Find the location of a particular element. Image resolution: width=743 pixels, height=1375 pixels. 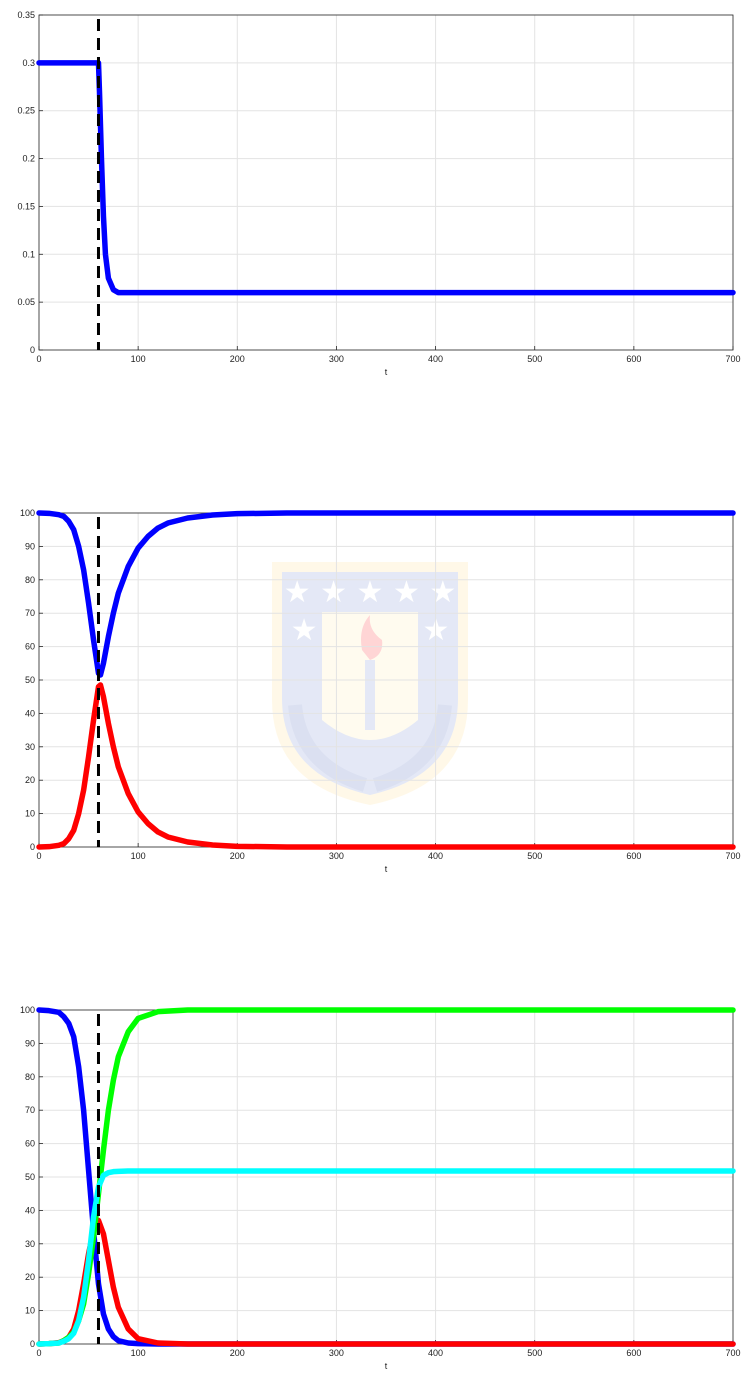

seal-torch-flame is located at coordinates (372, 637).